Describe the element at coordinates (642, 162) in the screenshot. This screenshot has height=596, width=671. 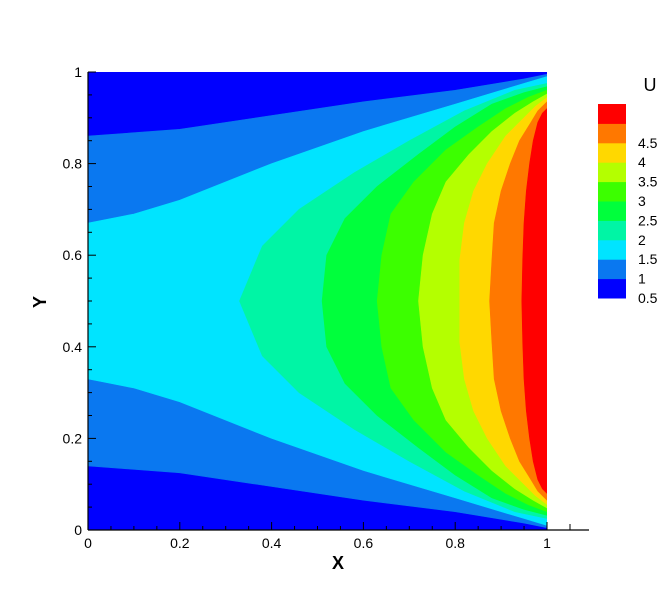
I see `legend-label: 4` at that location.